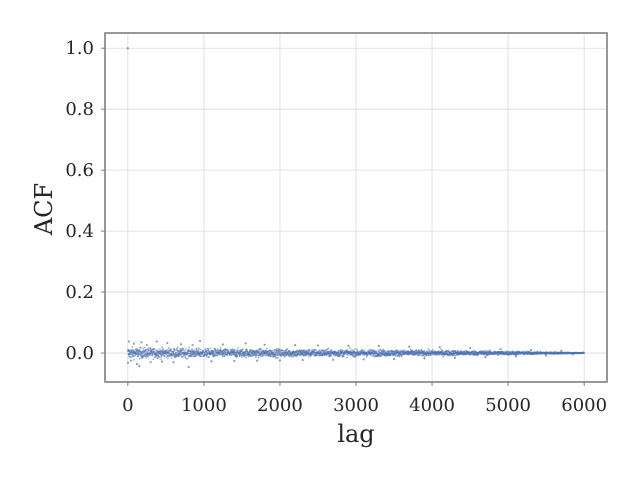  Describe the element at coordinates (127, 405) in the screenshot. I see `x-tick-label: 0` at that location.